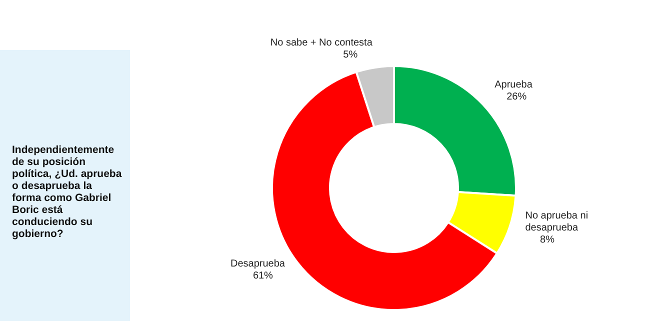  What do you see at coordinates (350, 55) in the screenshot?
I see `data-label: 5%` at bounding box center [350, 55].